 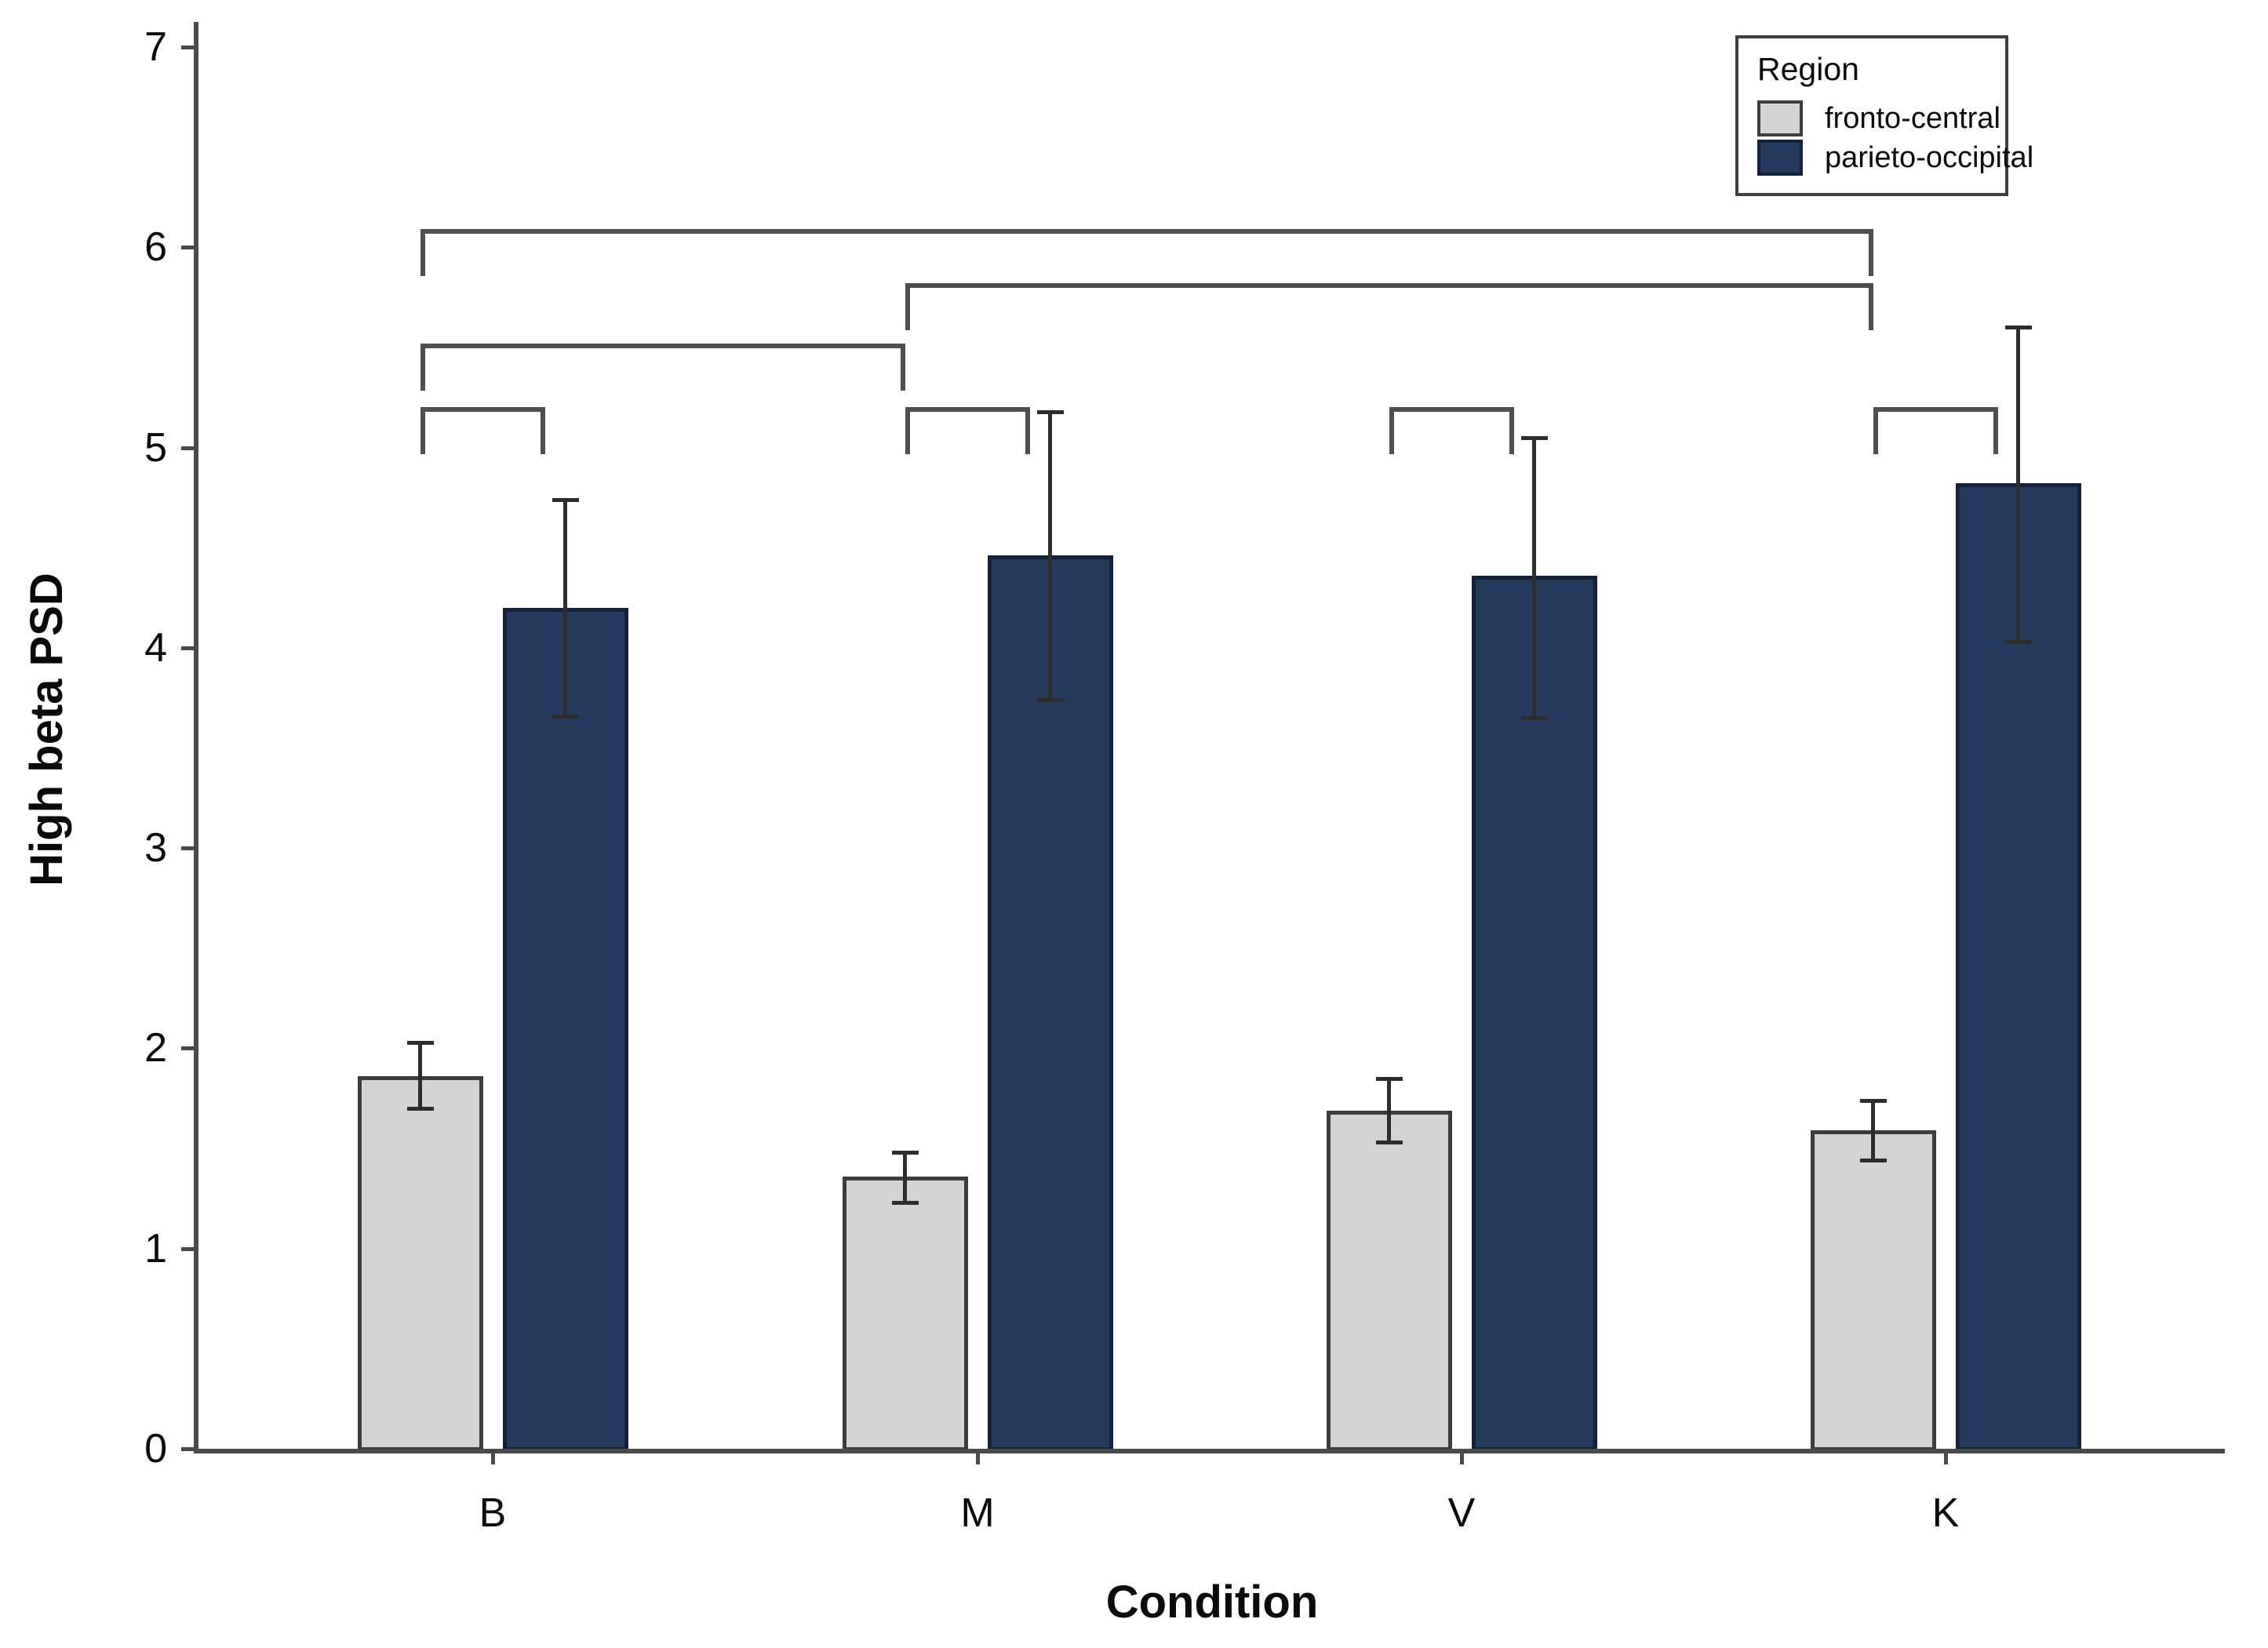 I want to click on x-tick-label-K: K, so click(x=1946, y=1513).